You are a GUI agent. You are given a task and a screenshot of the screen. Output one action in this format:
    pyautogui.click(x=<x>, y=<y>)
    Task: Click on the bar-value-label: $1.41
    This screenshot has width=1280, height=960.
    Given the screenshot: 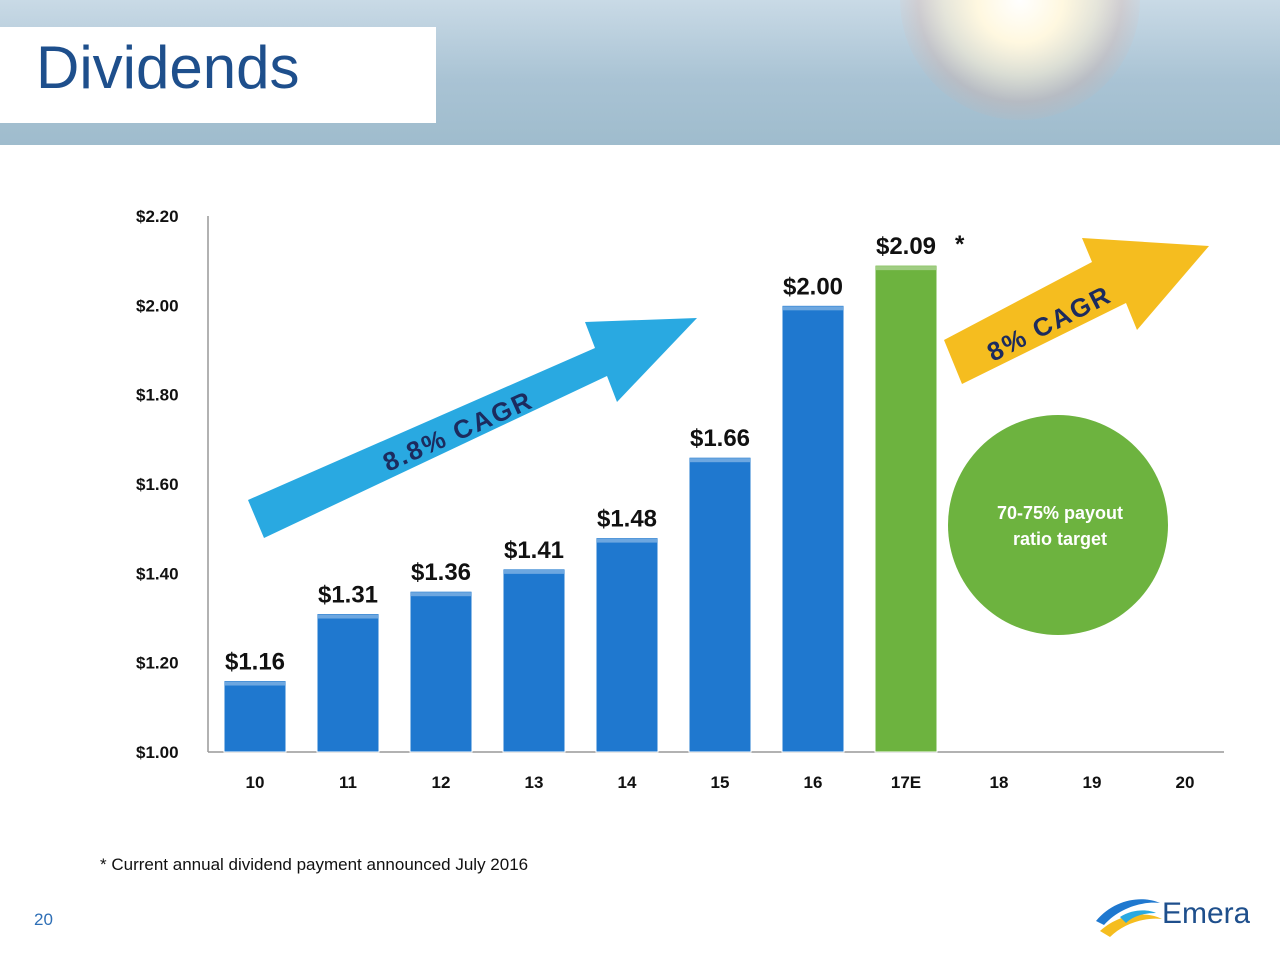 What is the action you would take?
    pyautogui.click(x=534, y=550)
    